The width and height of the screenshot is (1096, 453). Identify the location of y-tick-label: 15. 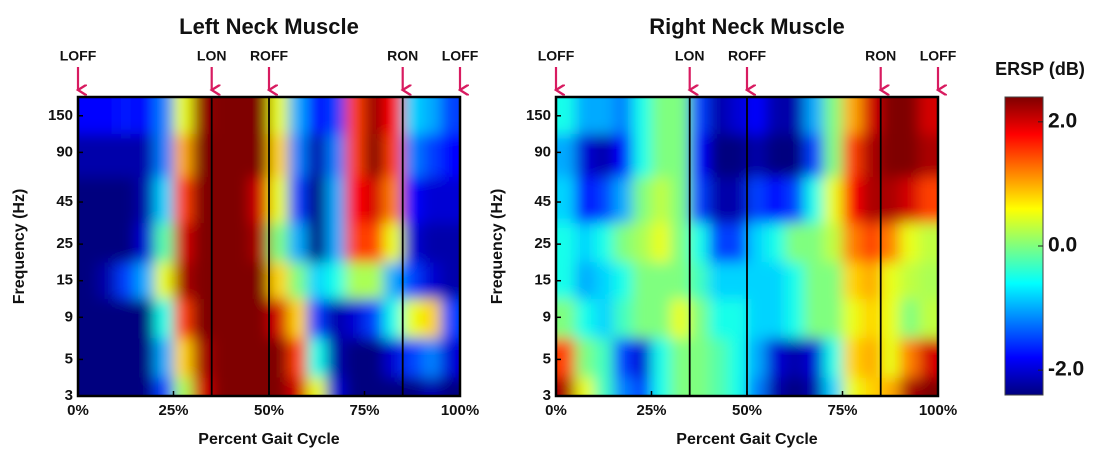
(64, 280).